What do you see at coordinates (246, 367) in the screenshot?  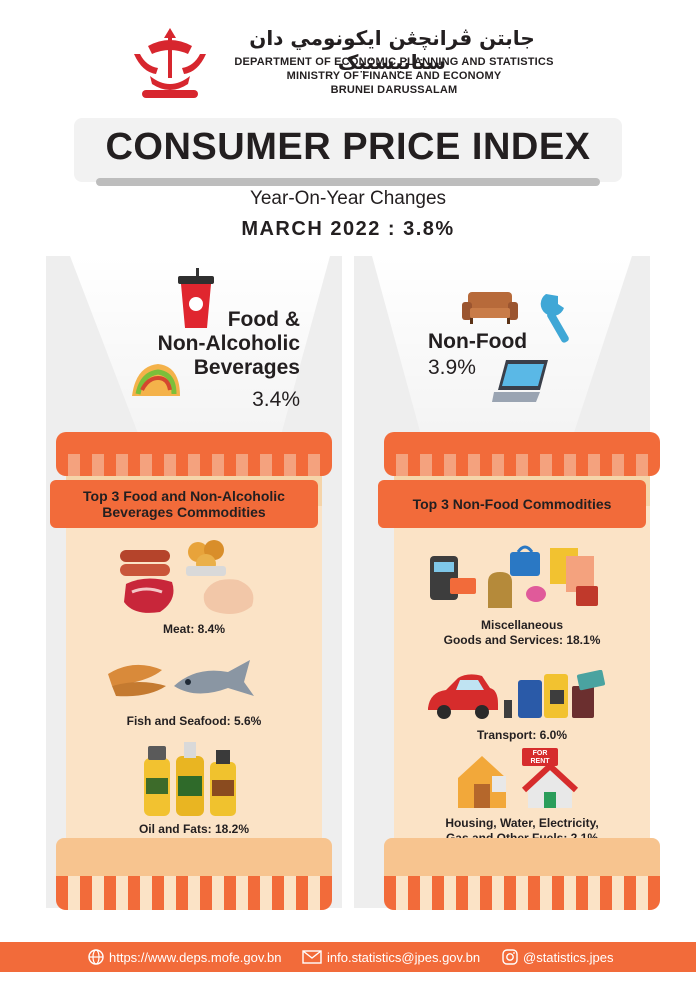 I see `food-title-line3: Beverages` at bounding box center [246, 367].